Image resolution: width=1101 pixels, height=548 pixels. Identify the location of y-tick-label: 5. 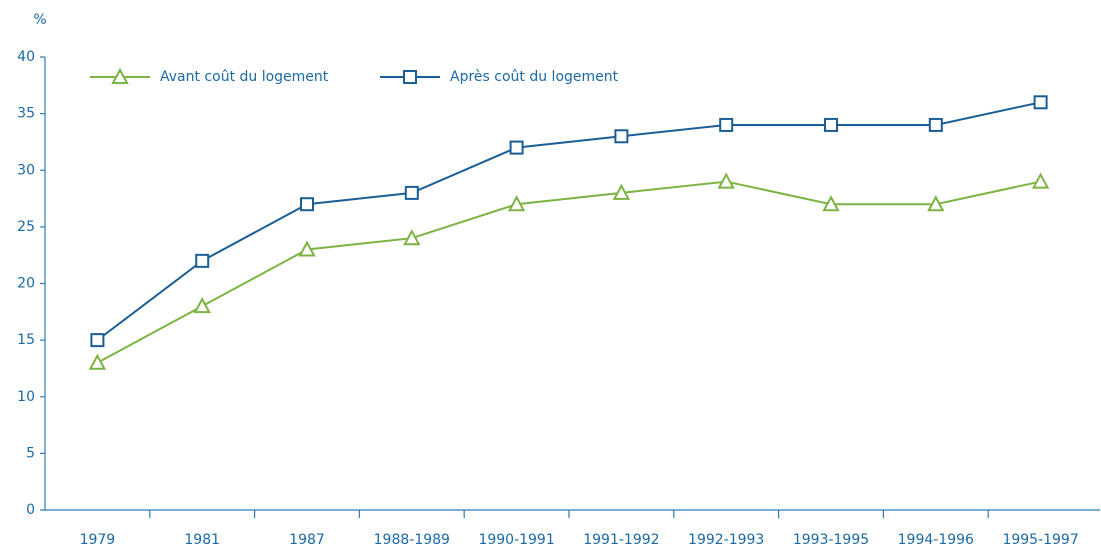
(30, 453).